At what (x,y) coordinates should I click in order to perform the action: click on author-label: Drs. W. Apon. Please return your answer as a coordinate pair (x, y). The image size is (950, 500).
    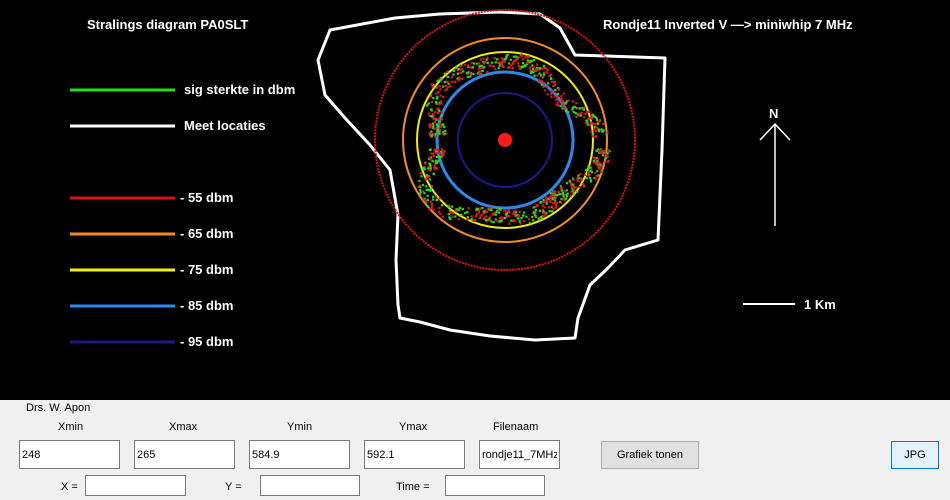
    Looking at the image, I should click on (58, 408).